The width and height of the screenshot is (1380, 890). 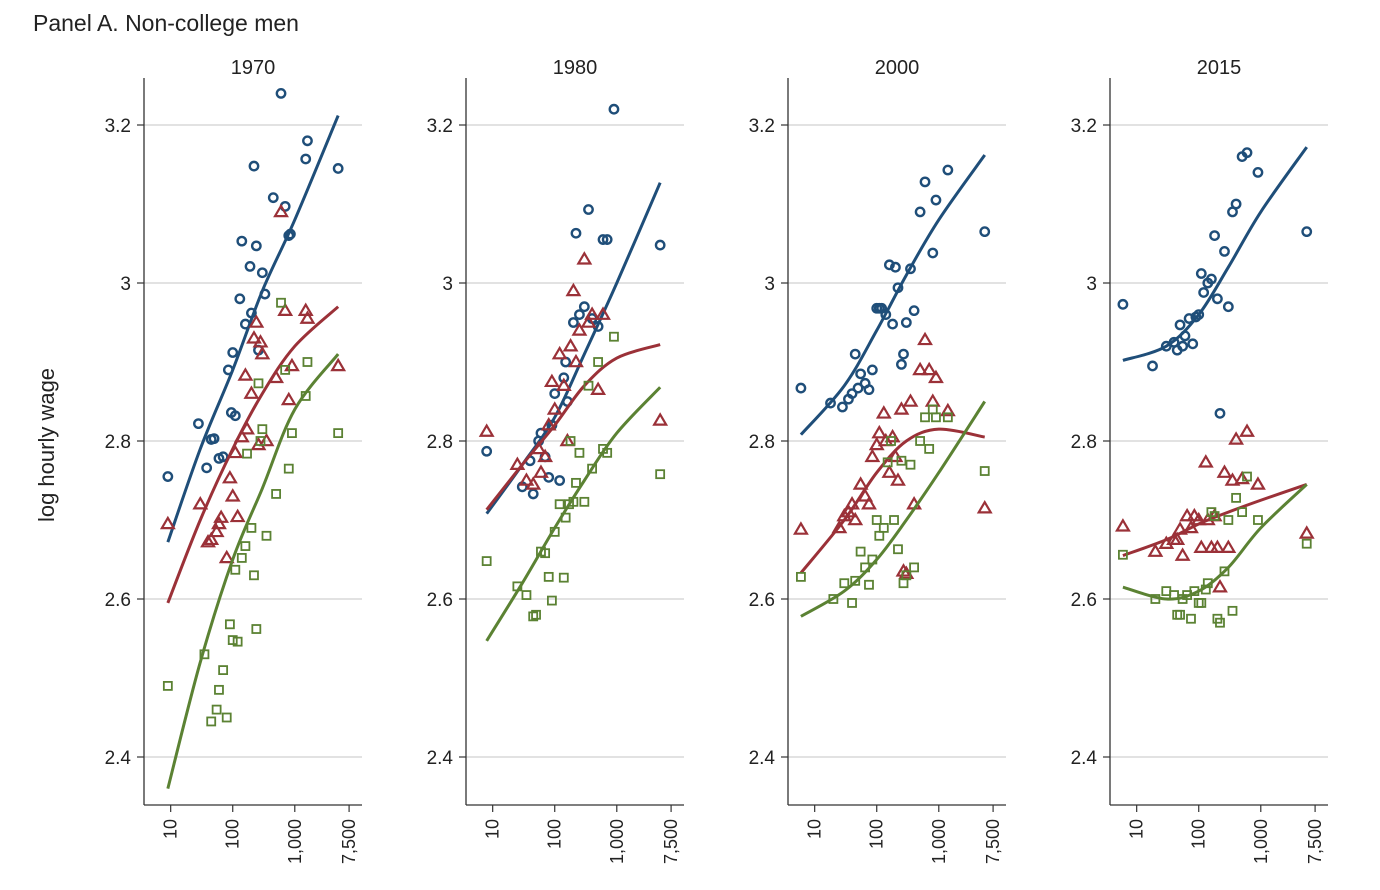 What do you see at coordinates (1084, 758) in the screenshot?
I see `y-tick-label: 2.4` at bounding box center [1084, 758].